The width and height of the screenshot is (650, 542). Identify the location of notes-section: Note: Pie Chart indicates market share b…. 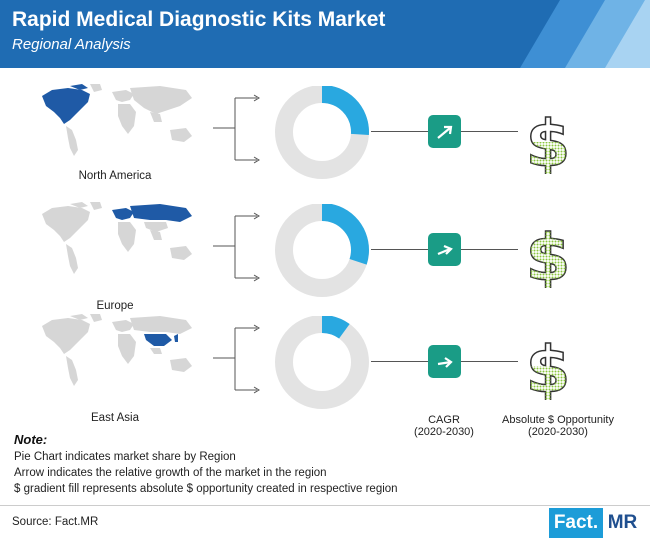
(254, 464).